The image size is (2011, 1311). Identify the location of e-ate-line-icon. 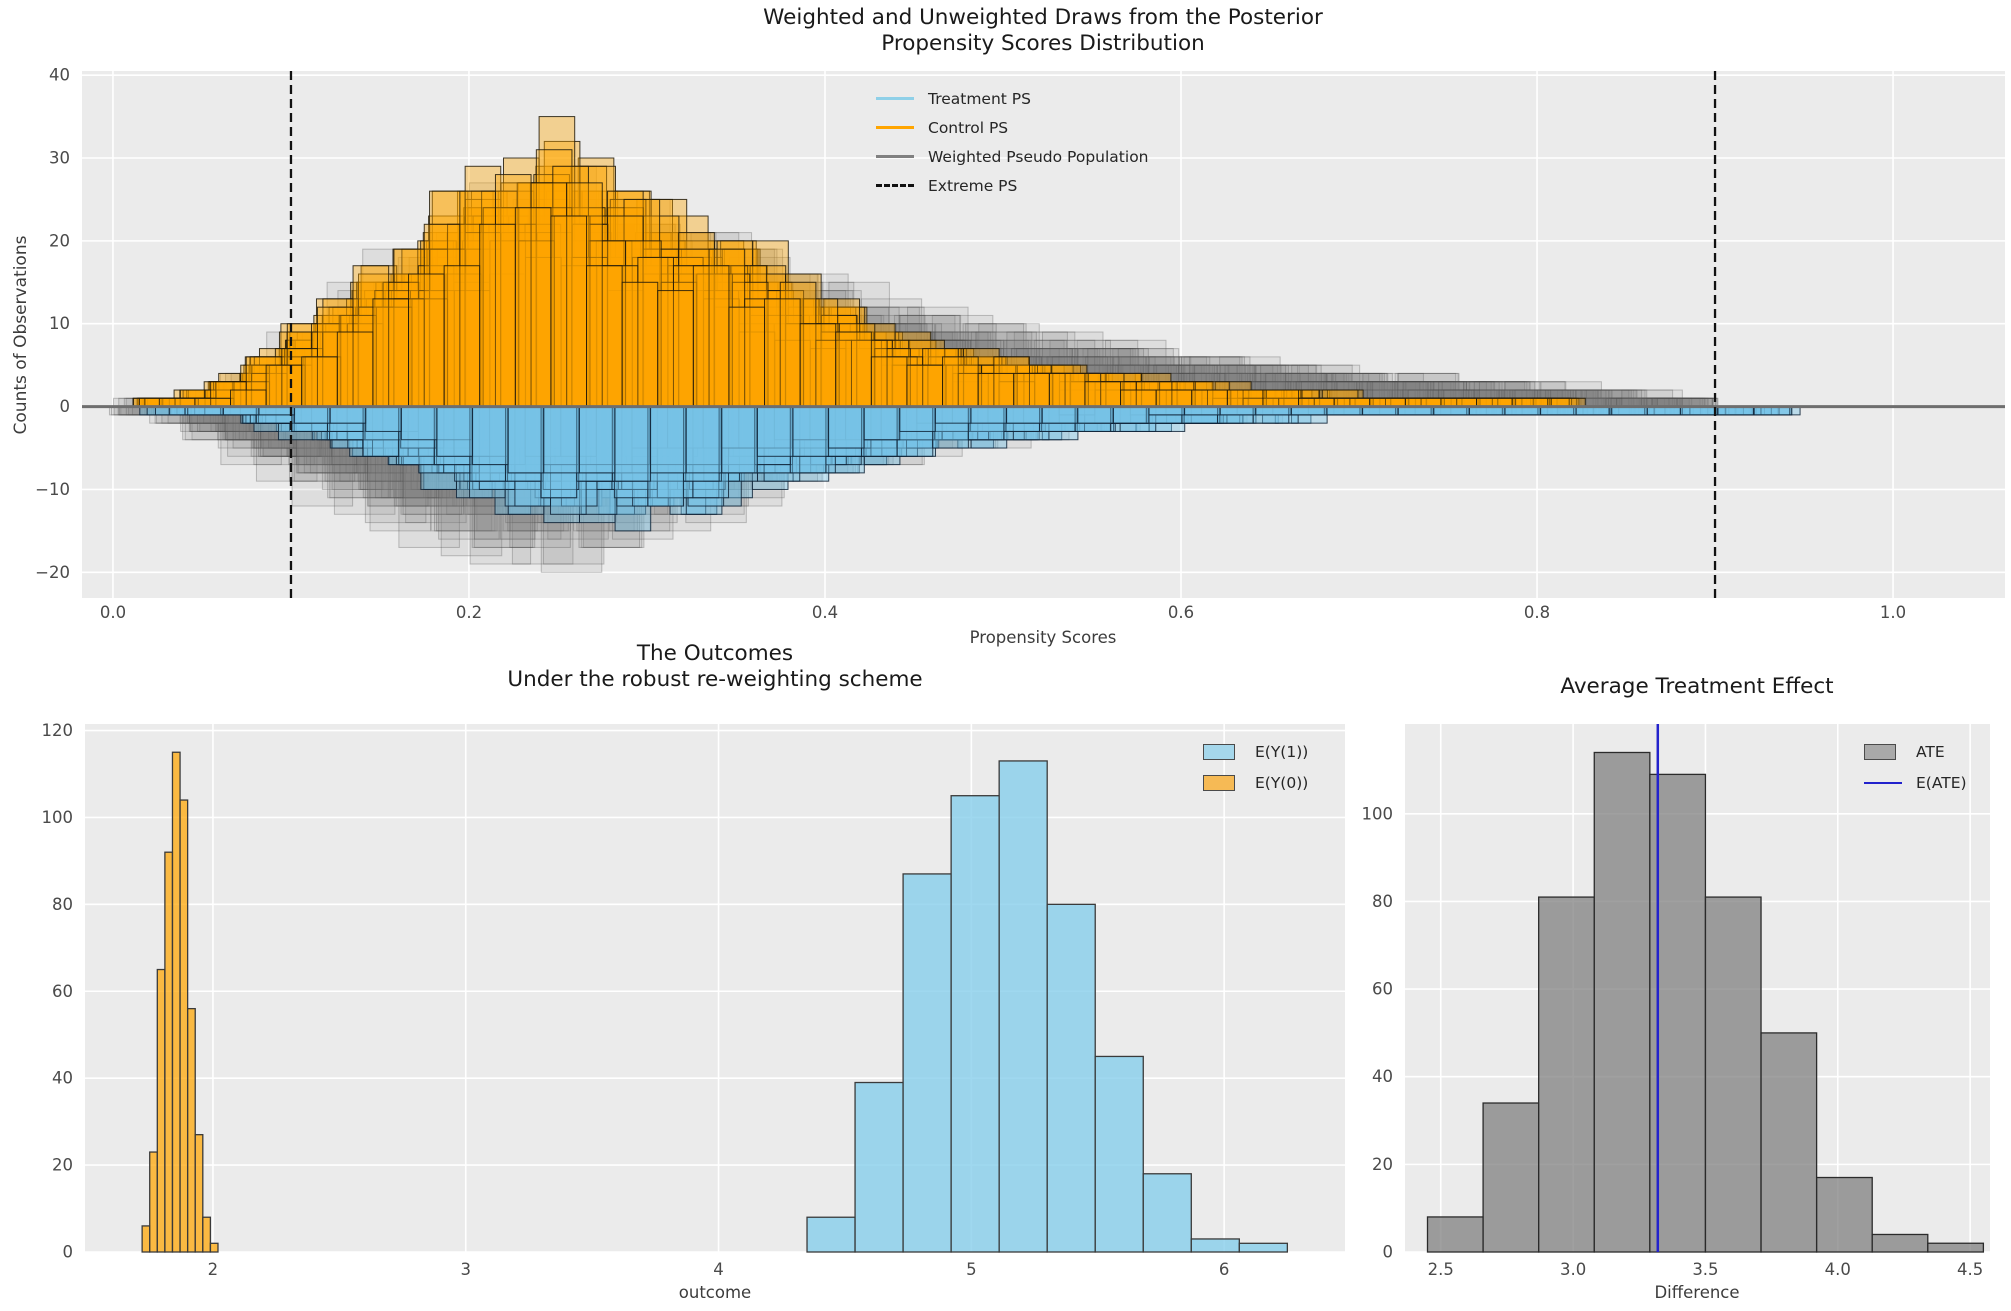
(1883, 782).